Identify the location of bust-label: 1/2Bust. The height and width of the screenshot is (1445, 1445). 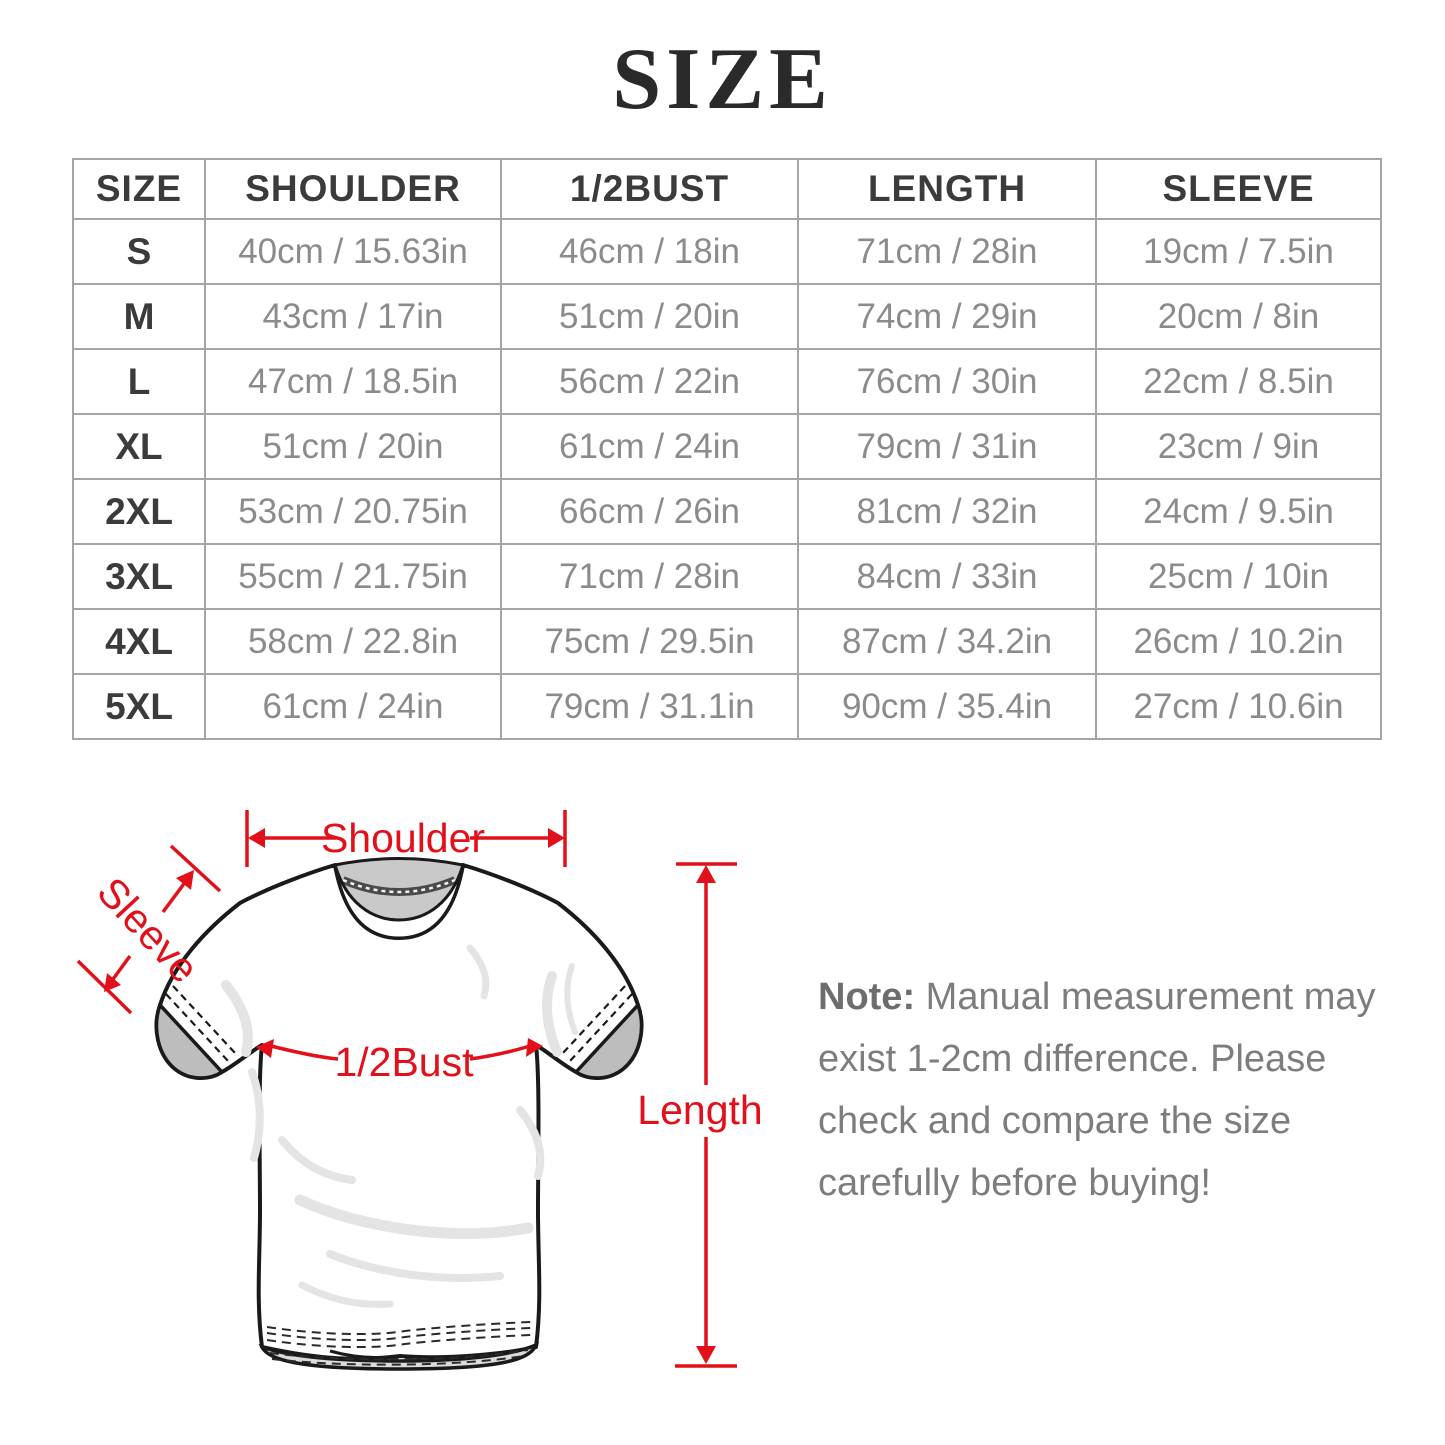
(404, 1062).